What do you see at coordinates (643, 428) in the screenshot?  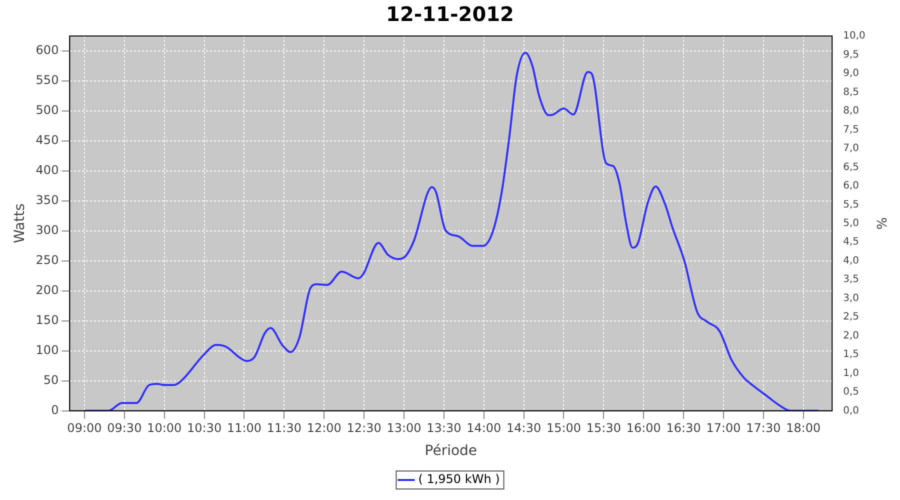 I see `x-tick-label: 16:00` at bounding box center [643, 428].